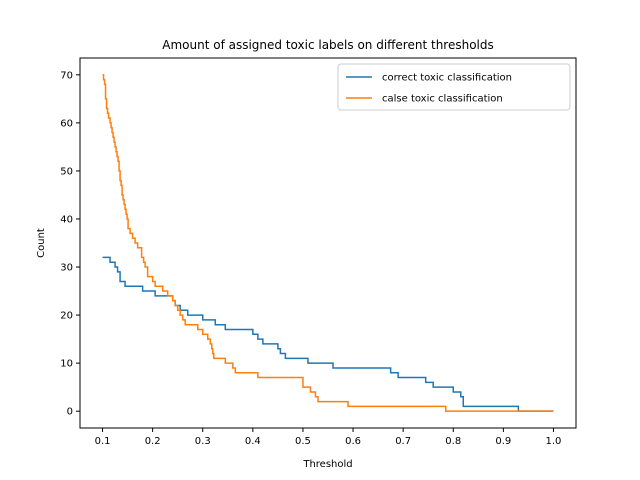  I want to click on x-tick-label: 0.5, so click(303, 441).